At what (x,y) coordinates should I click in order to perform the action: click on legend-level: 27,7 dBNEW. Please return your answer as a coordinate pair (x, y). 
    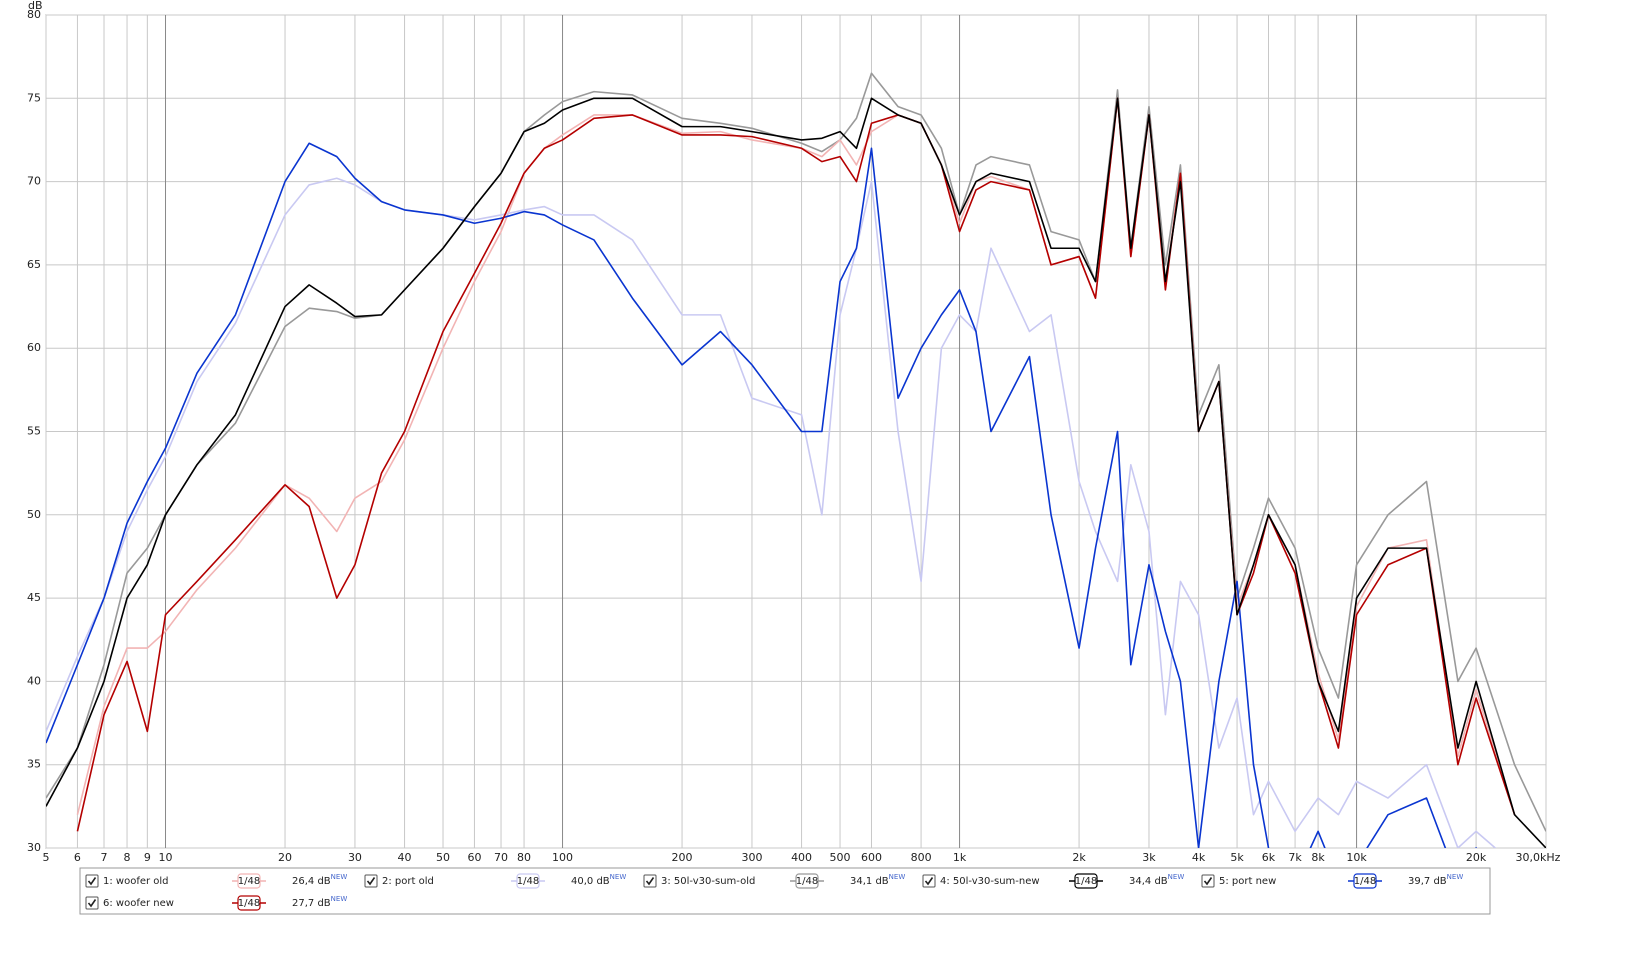
    Looking at the image, I should click on (319, 902).